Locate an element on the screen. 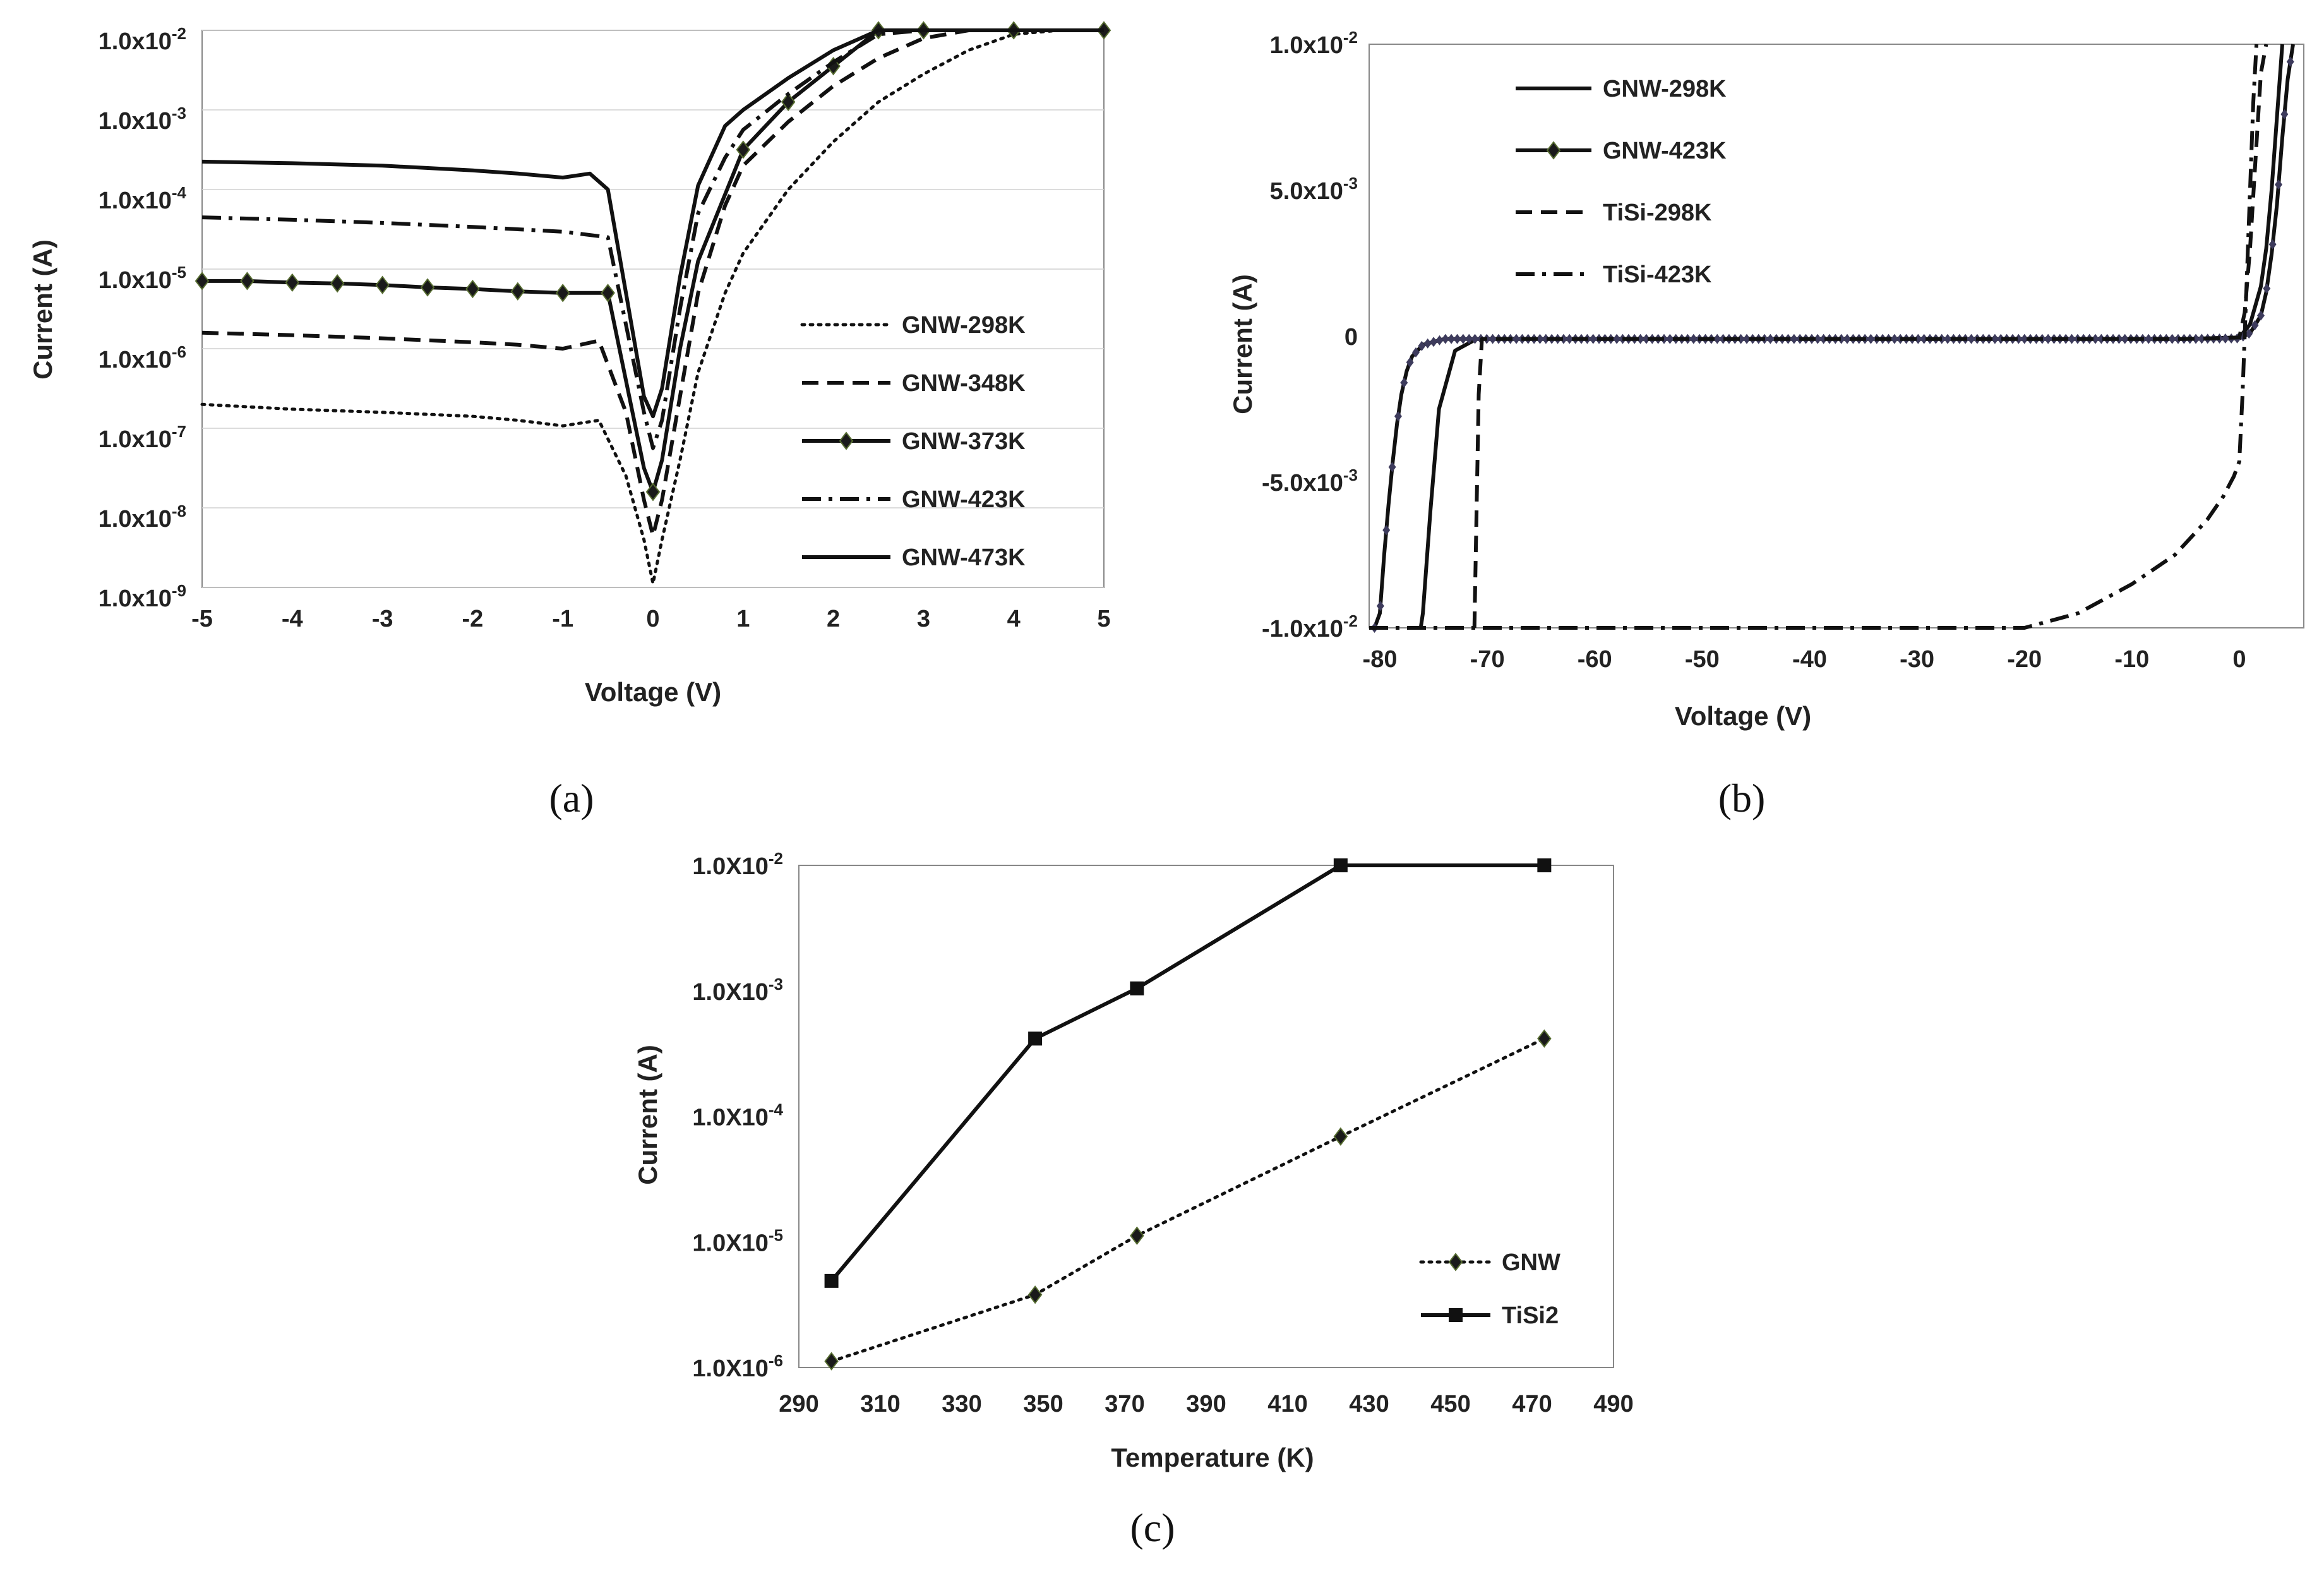  x-tick-label-a: -2 is located at coordinates (473, 619).